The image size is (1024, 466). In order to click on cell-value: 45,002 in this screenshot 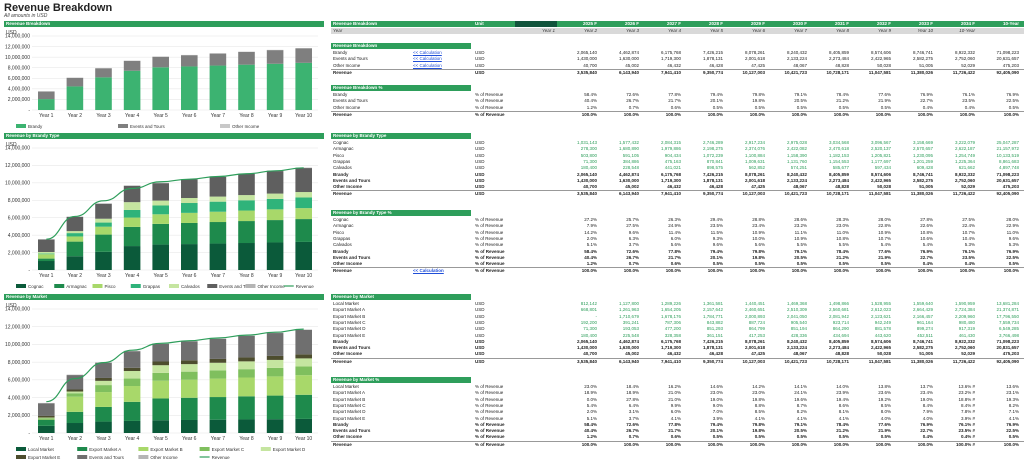, I will do `click(632, 65)`.